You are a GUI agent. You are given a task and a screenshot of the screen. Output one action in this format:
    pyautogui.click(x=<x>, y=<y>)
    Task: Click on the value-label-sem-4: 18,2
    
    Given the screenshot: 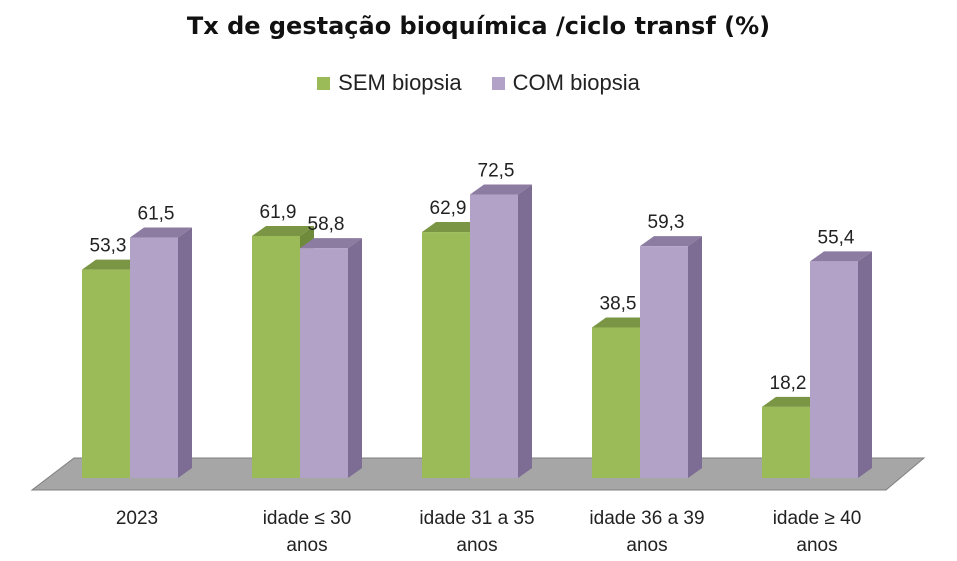 What is the action you would take?
    pyautogui.click(x=788, y=383)
    